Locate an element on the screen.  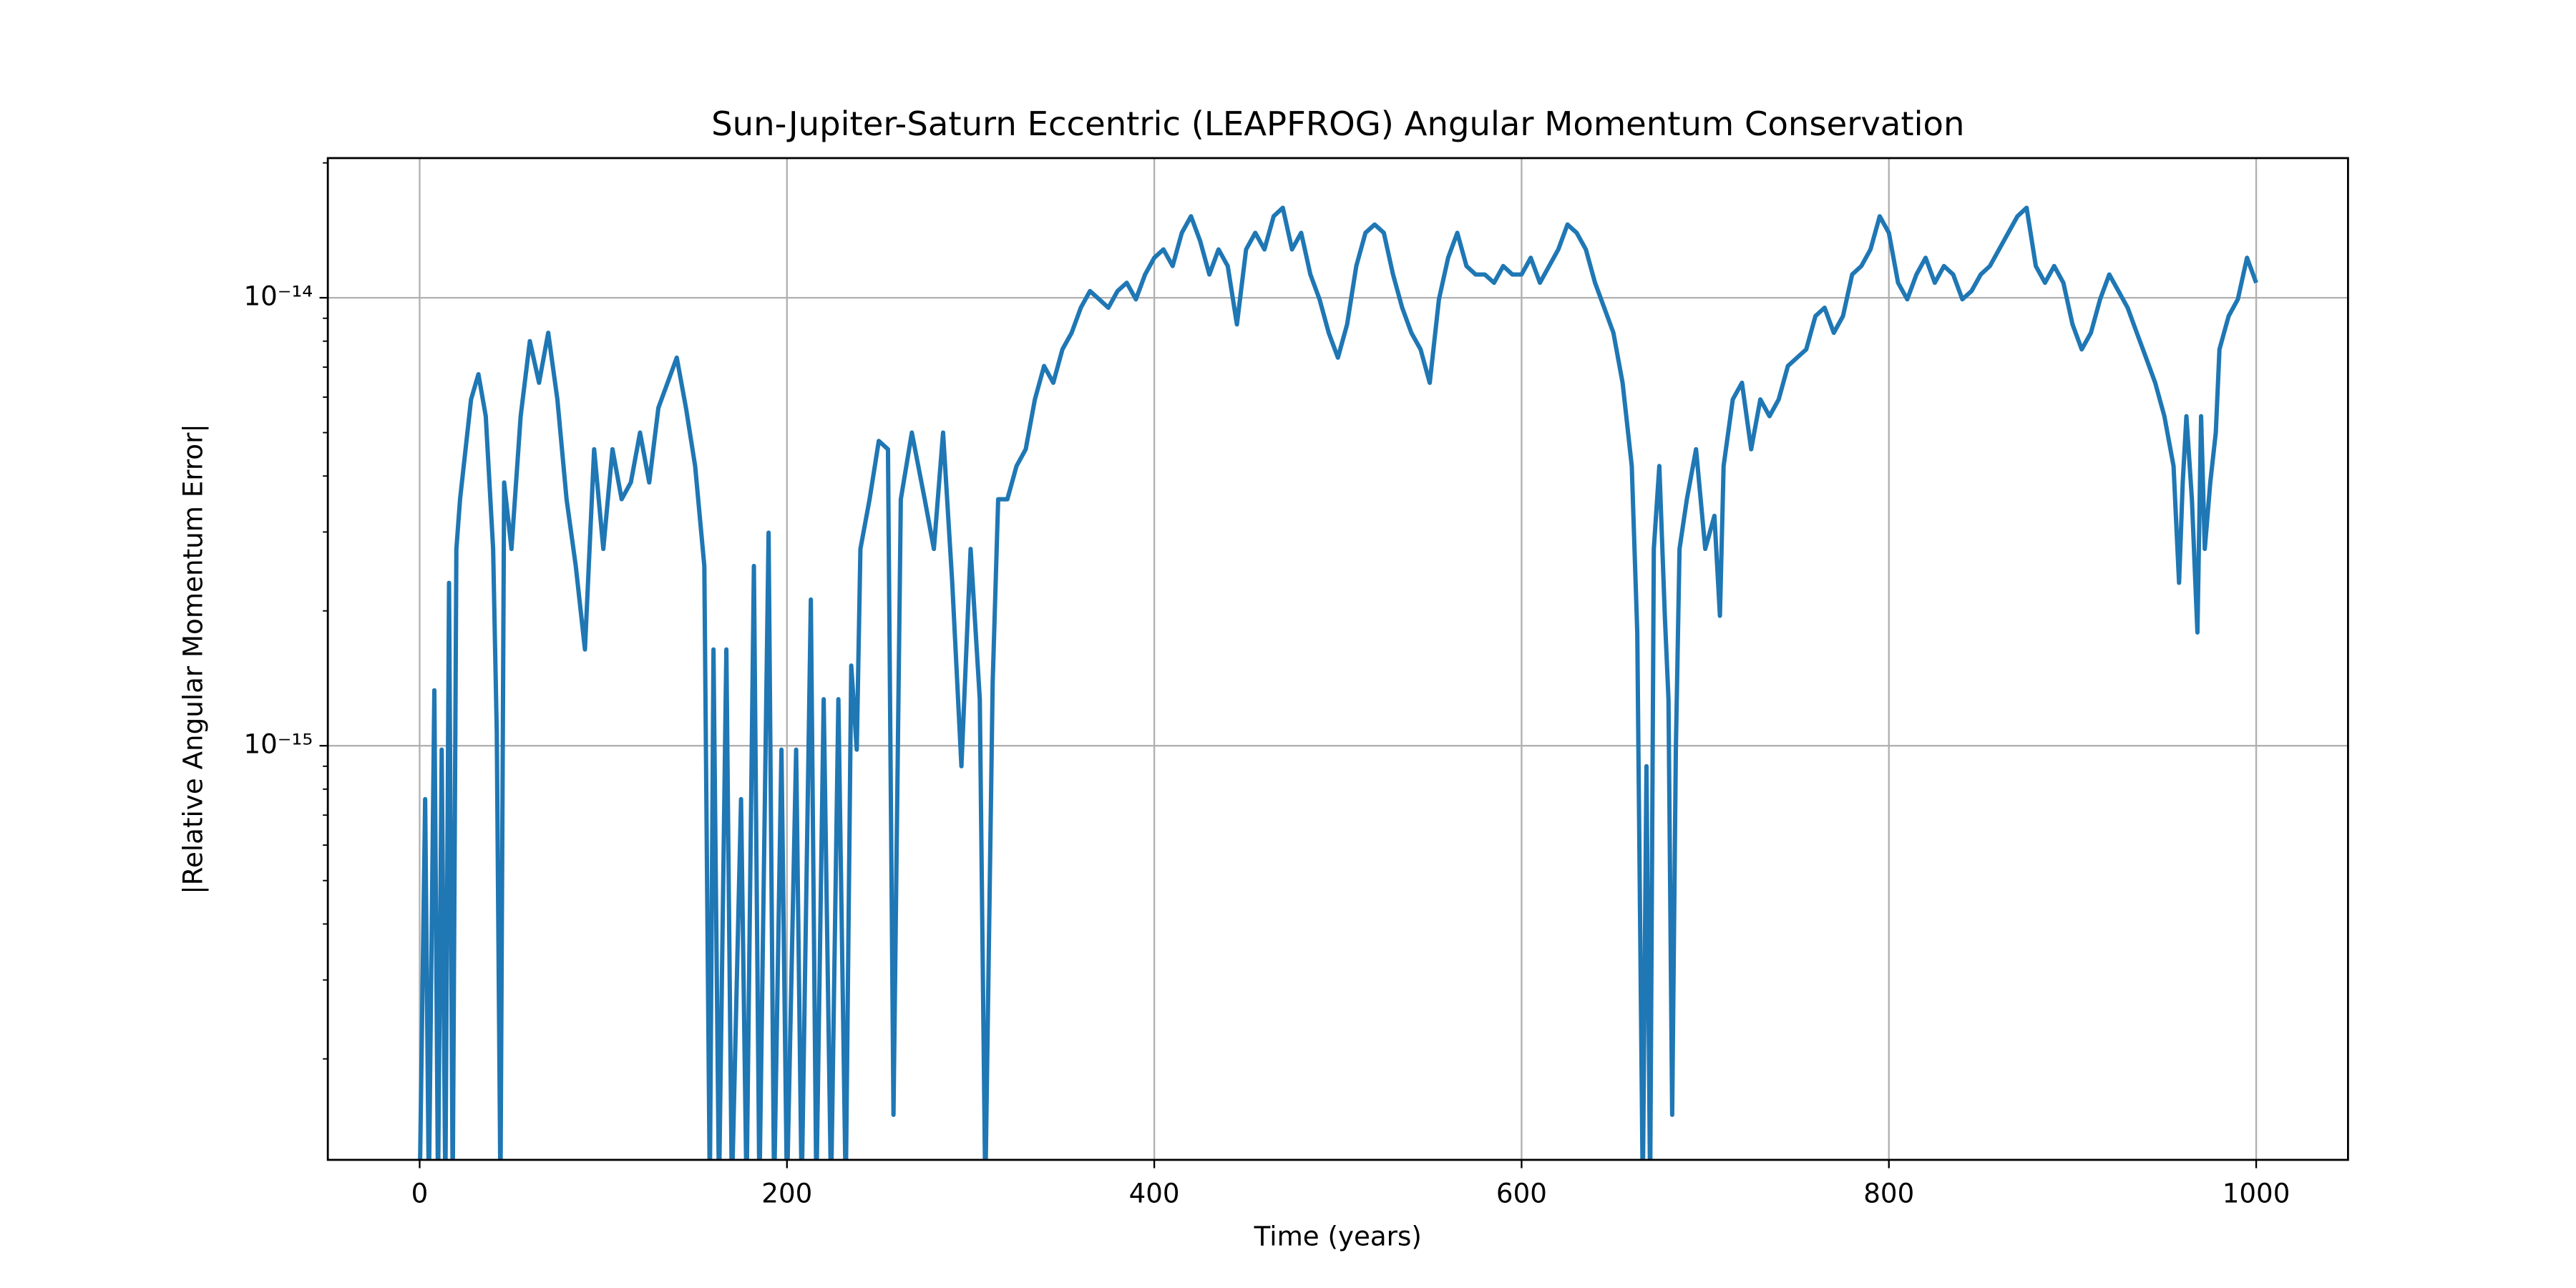
x-tick-label: 1000 is located at coordinates (2256, 1193).